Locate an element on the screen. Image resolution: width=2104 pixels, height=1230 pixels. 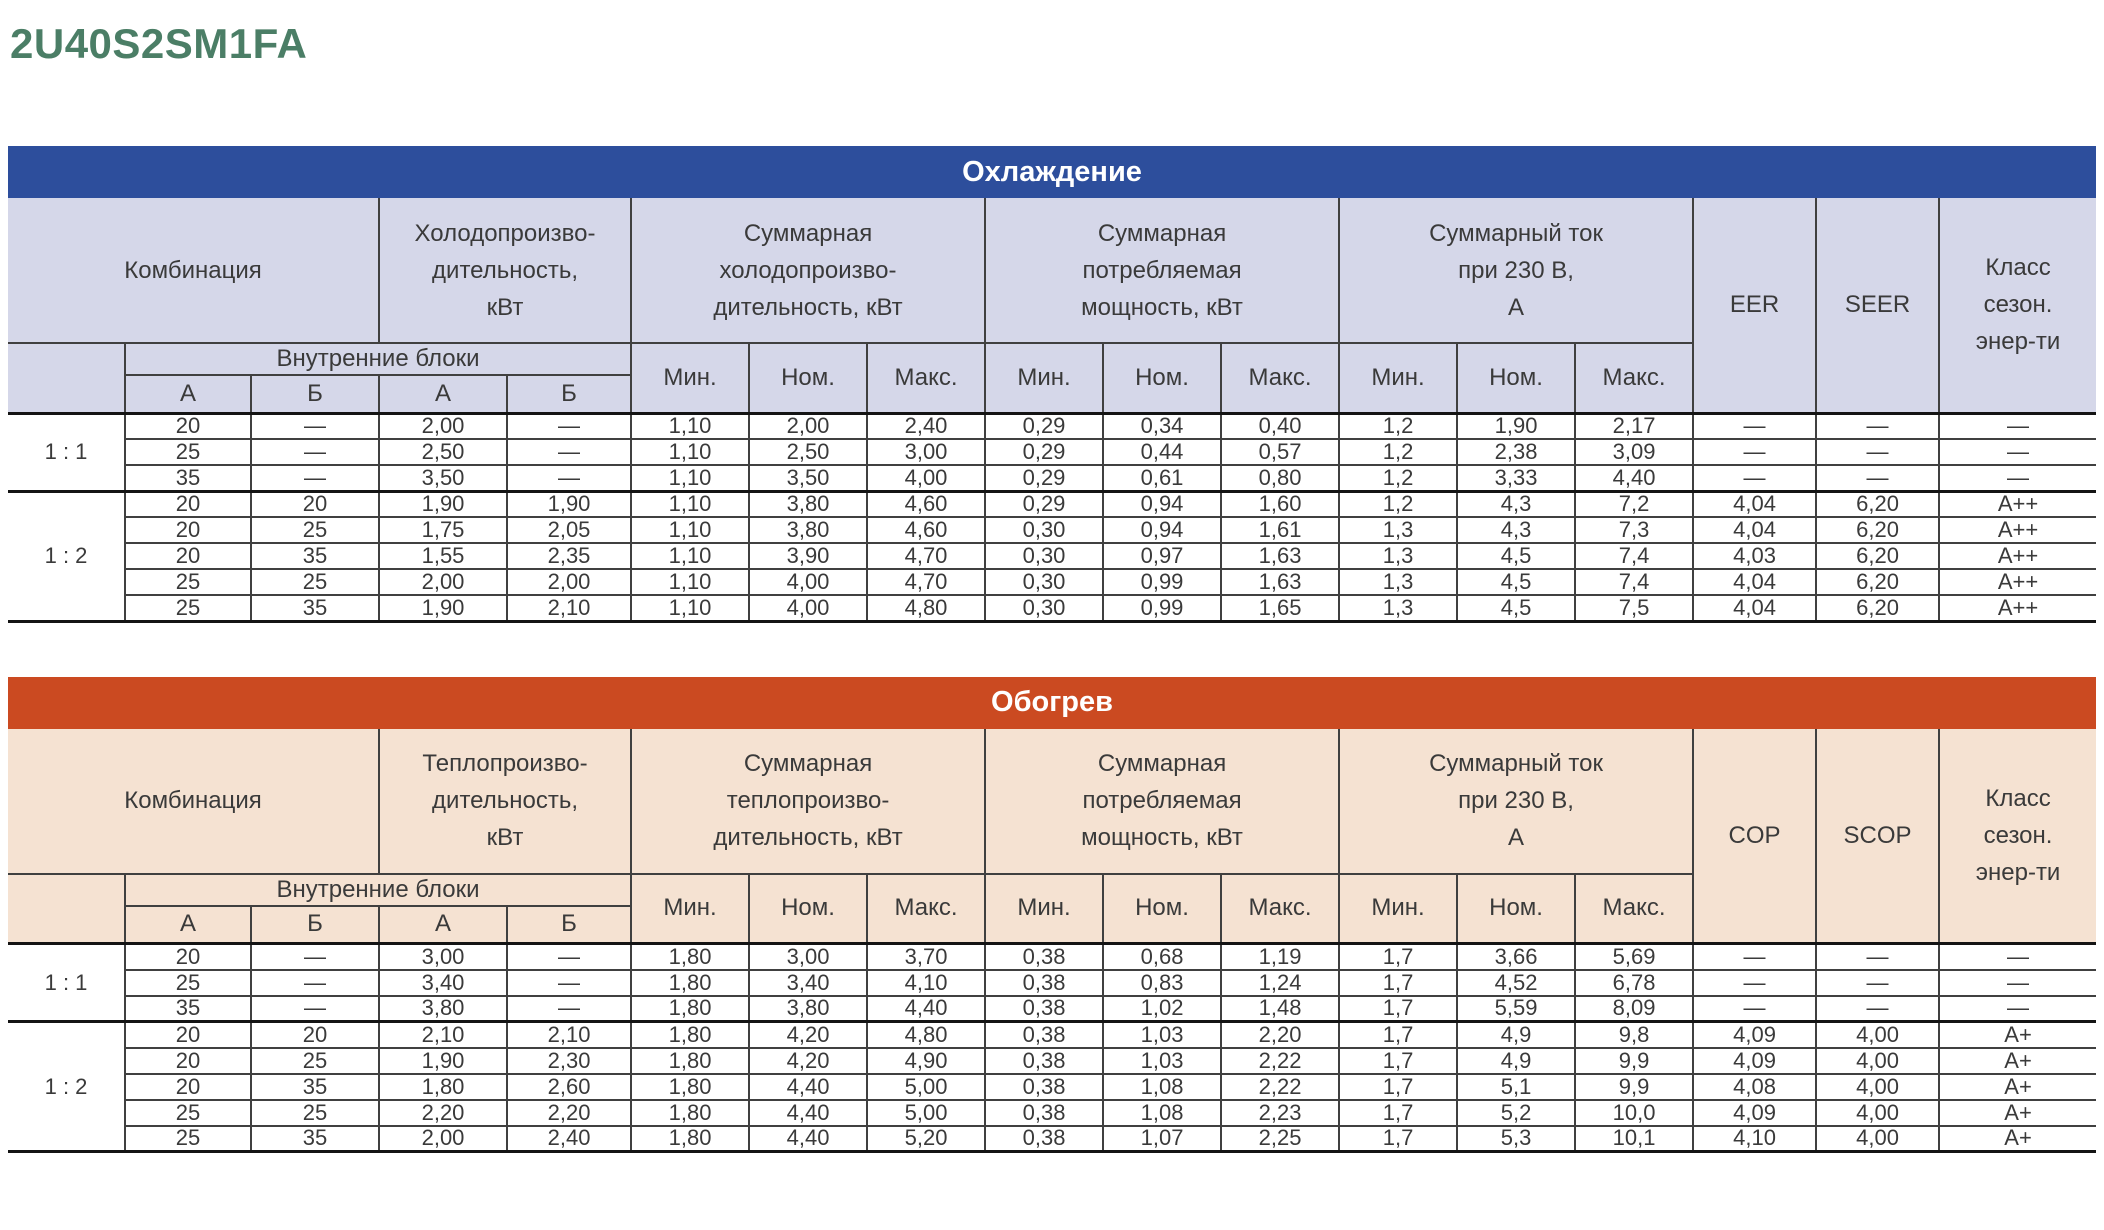
efficiency-value: 4,04 is located at coordinates (1755, 582).